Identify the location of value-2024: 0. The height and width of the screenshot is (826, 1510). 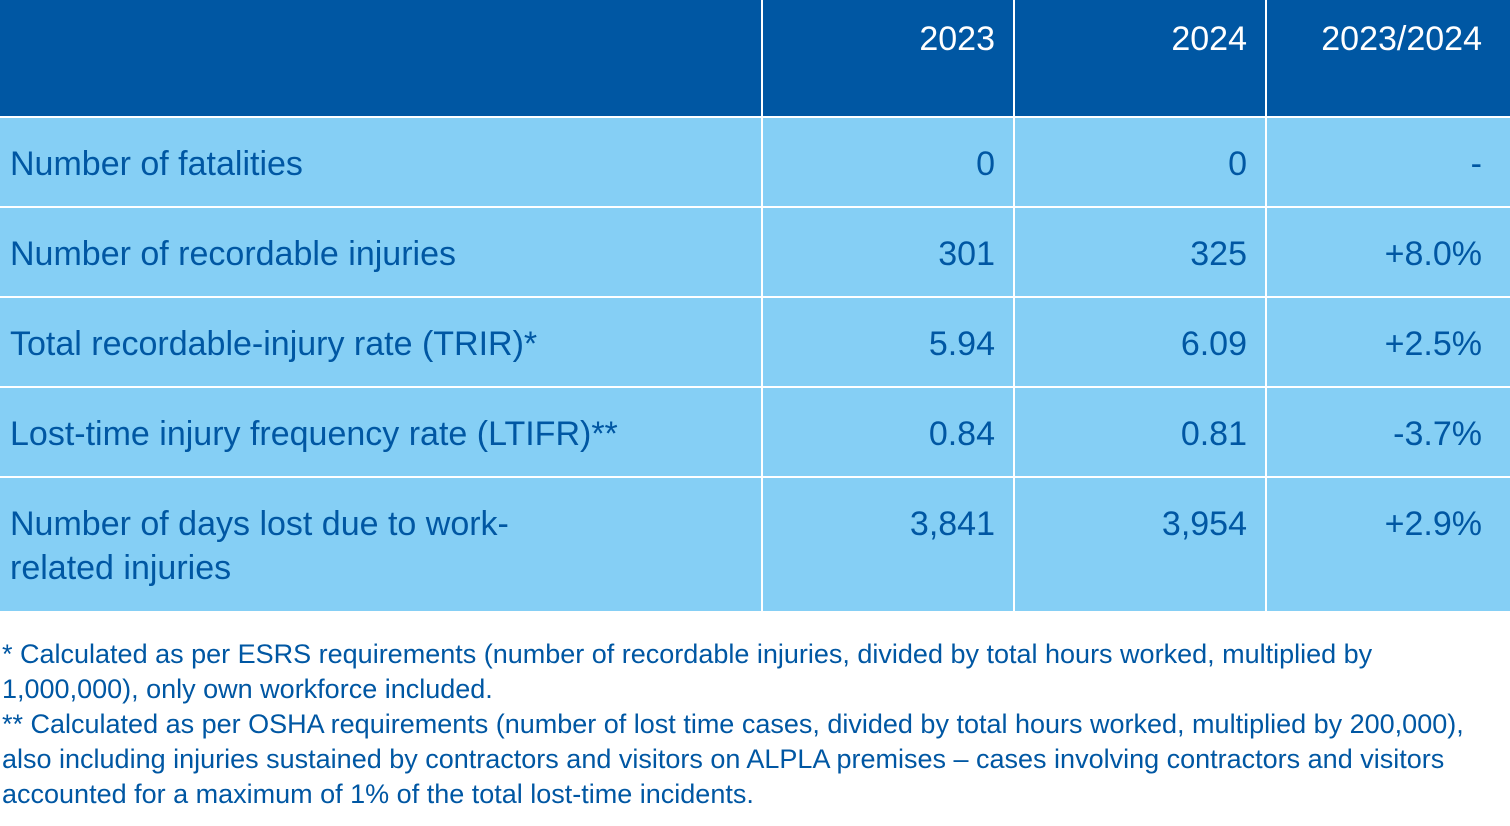
(1139, 161).